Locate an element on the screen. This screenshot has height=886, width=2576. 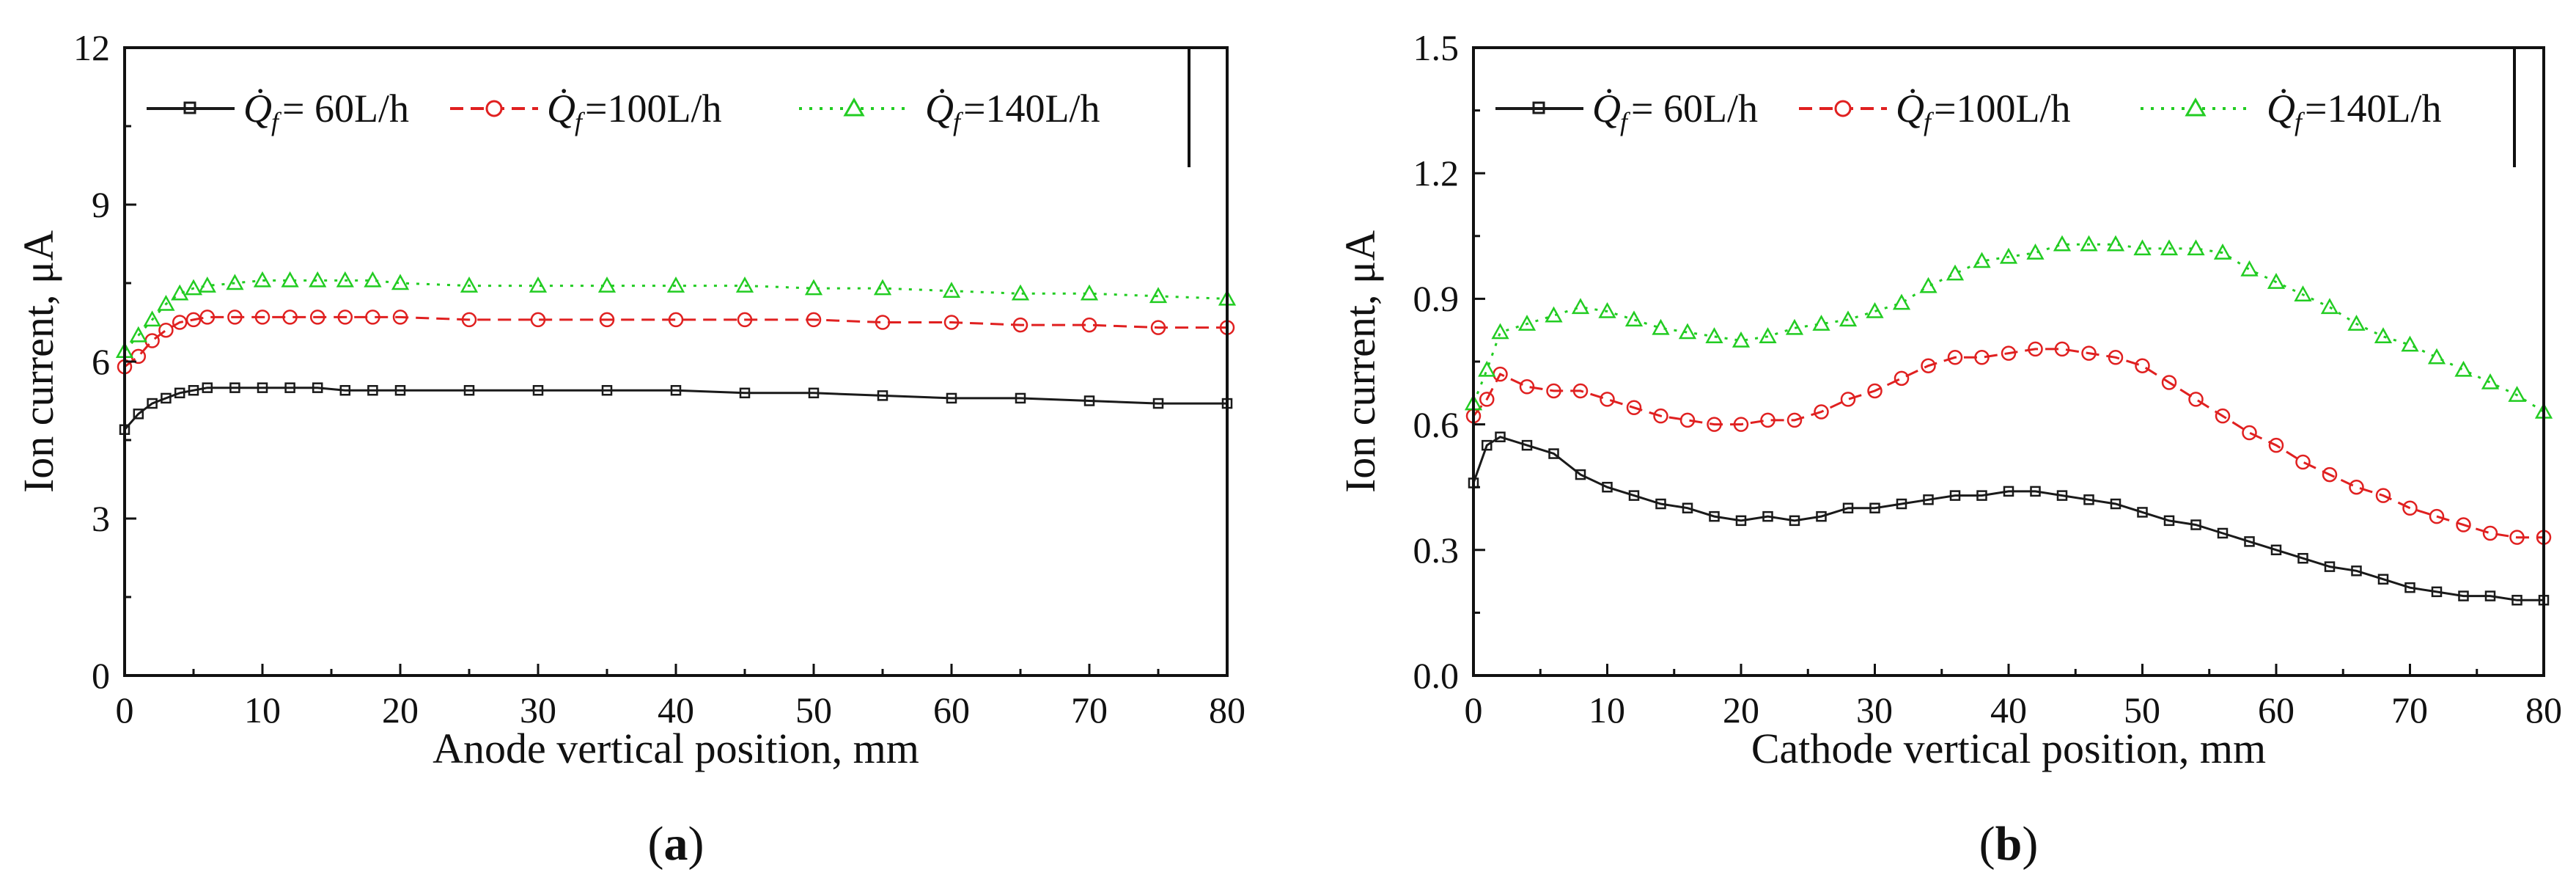
legend-60-label: = 60L/h is located at coordinates (1694, 109).